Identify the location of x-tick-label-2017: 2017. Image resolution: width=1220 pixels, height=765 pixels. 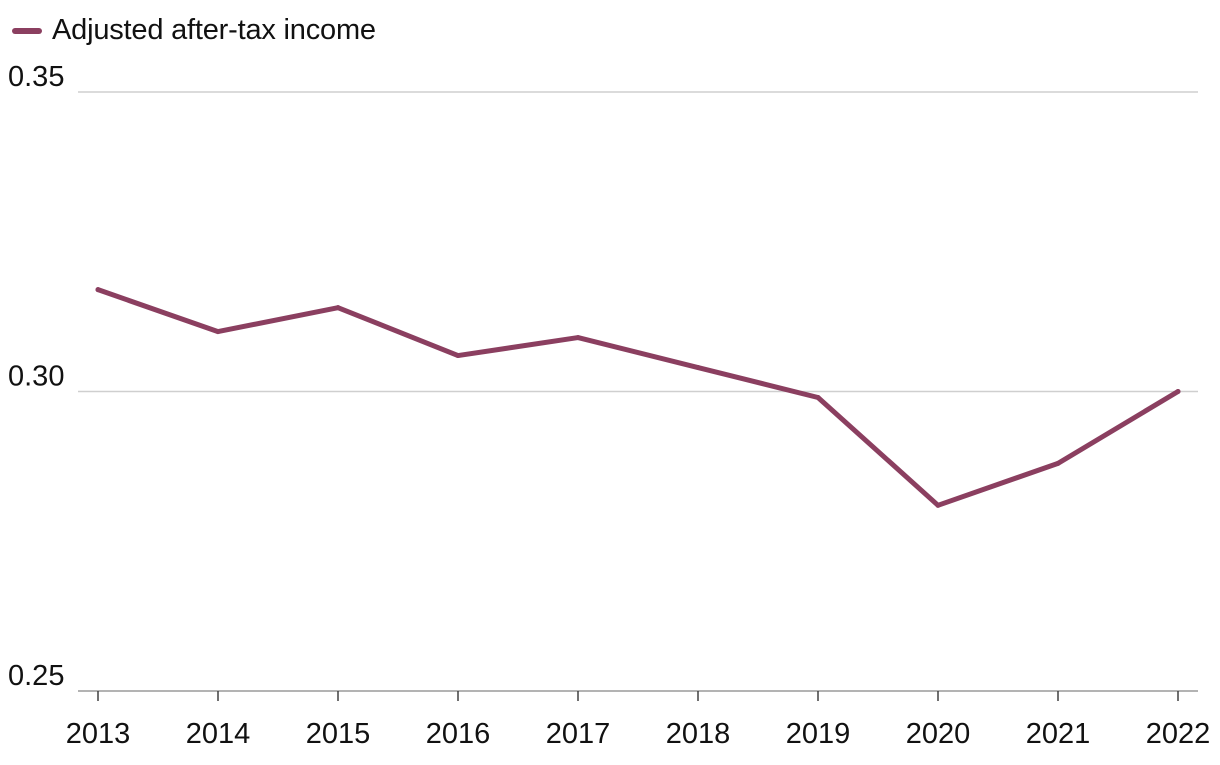
(578, 734).